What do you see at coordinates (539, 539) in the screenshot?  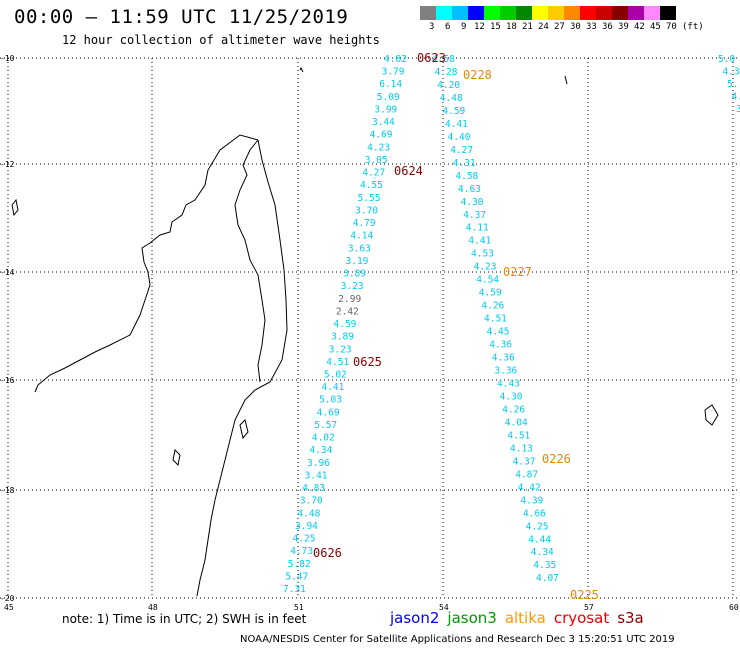 I see `wave-height-value: 4.44` at bounding box center [539, 539].